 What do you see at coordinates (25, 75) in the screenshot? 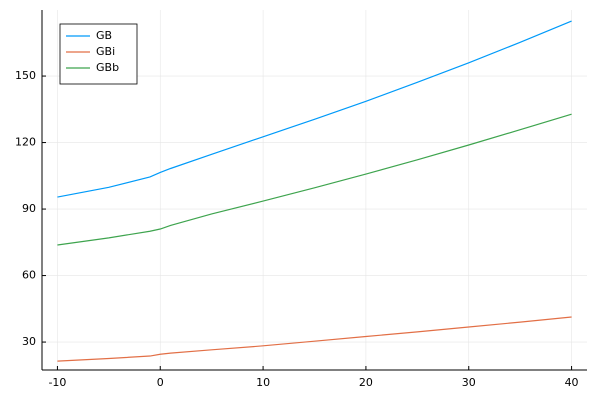
I see `y-tick-label: 150` at bounding box center [25, 75].